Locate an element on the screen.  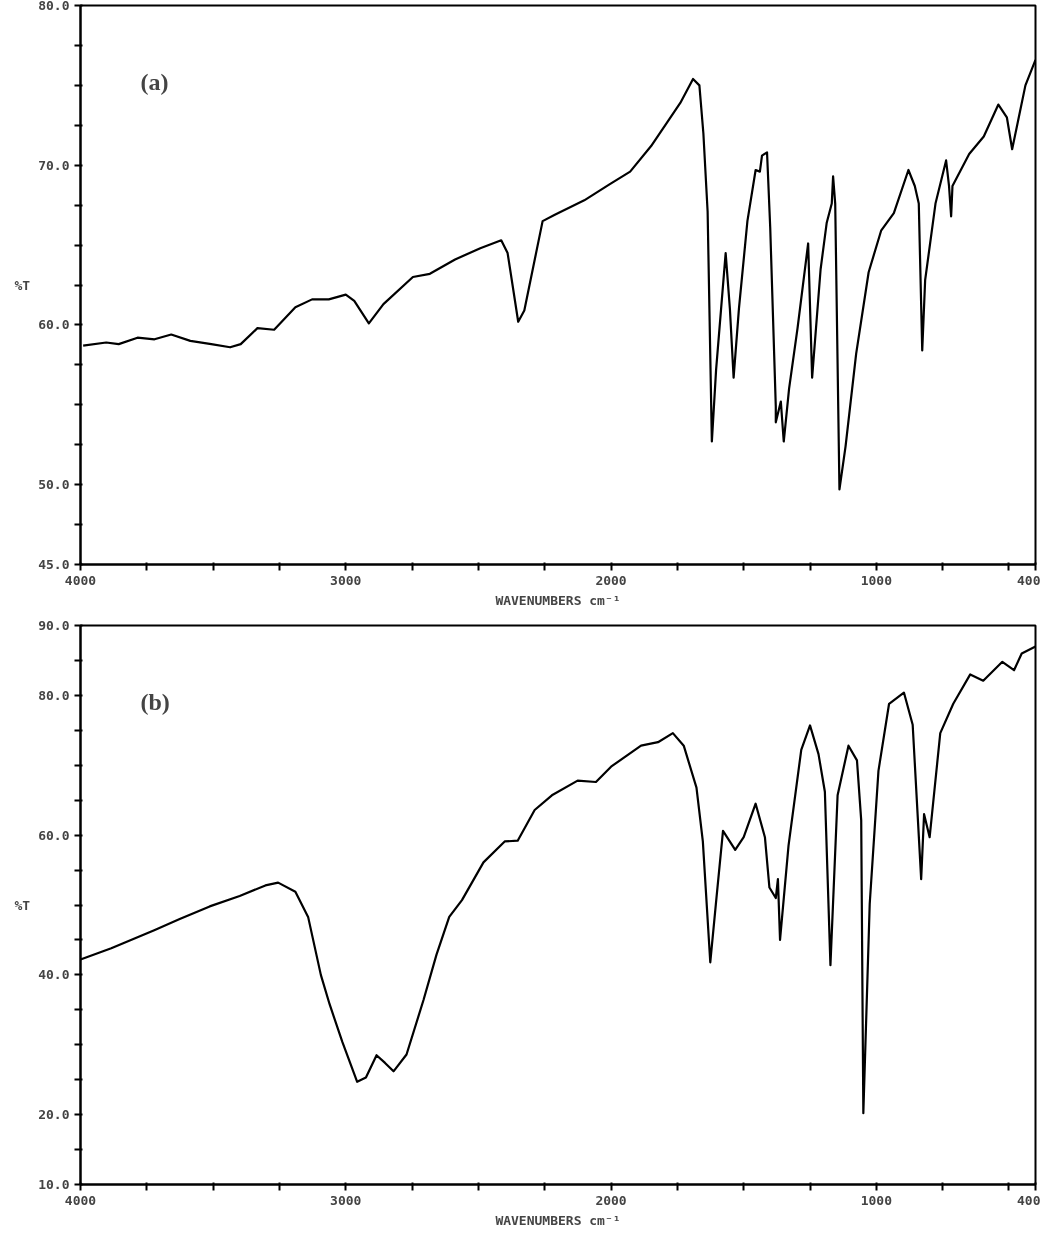
y-tick-label: 10.0 is located at coordinates (54, 1184).